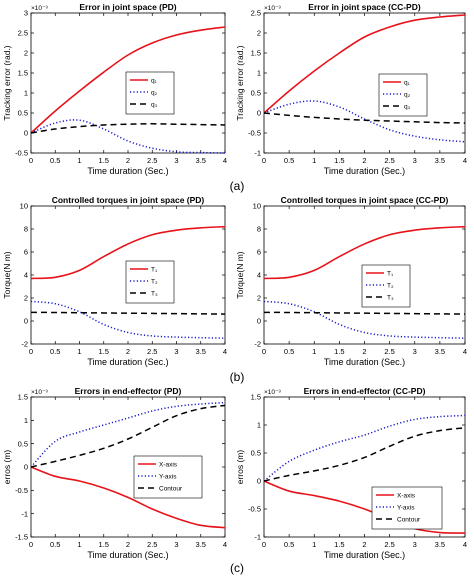 This screenshot has width=474, height=576. Describe the element at coordinates (415, 160) in the screenshot. I see `x-tick-label: 3` at that location.